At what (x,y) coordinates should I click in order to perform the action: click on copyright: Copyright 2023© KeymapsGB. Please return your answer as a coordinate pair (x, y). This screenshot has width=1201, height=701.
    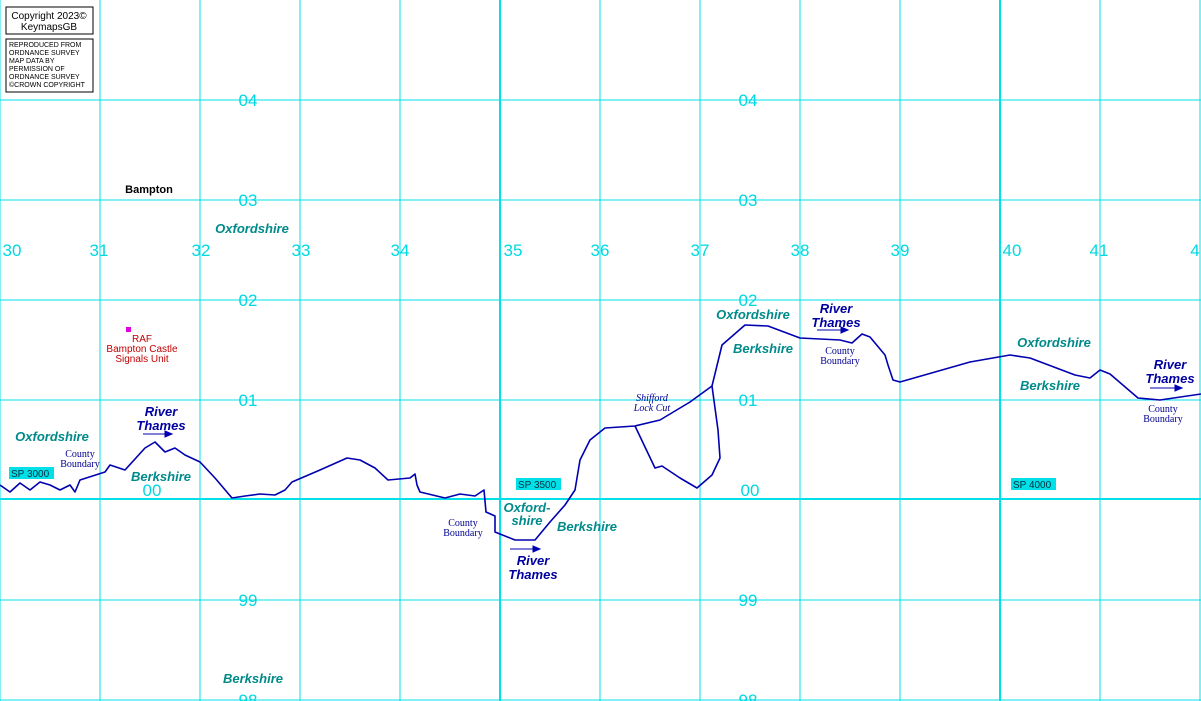
    Looking at the image, I should click on (49, 22).